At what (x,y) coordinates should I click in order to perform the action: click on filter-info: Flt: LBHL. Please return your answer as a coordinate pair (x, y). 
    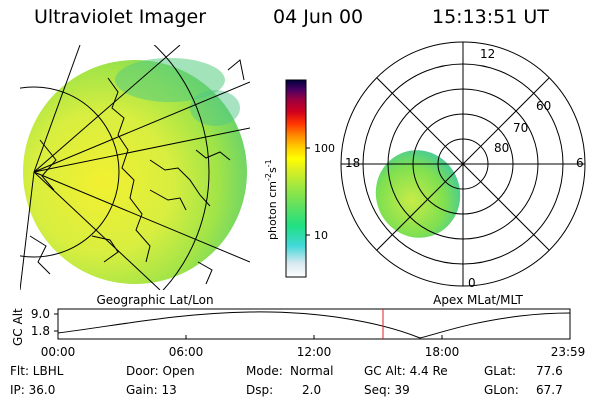
    Looking at the image, I should click on (37, 371).